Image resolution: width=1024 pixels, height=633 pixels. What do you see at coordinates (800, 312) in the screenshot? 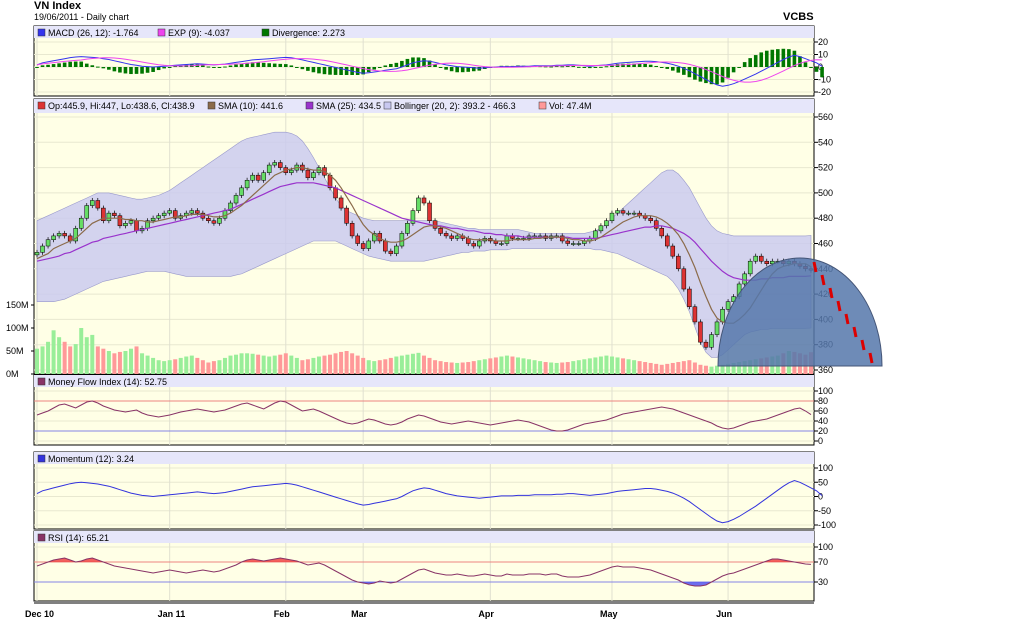
I see `overlay-dome-shape` at bounding box center [800, 312].